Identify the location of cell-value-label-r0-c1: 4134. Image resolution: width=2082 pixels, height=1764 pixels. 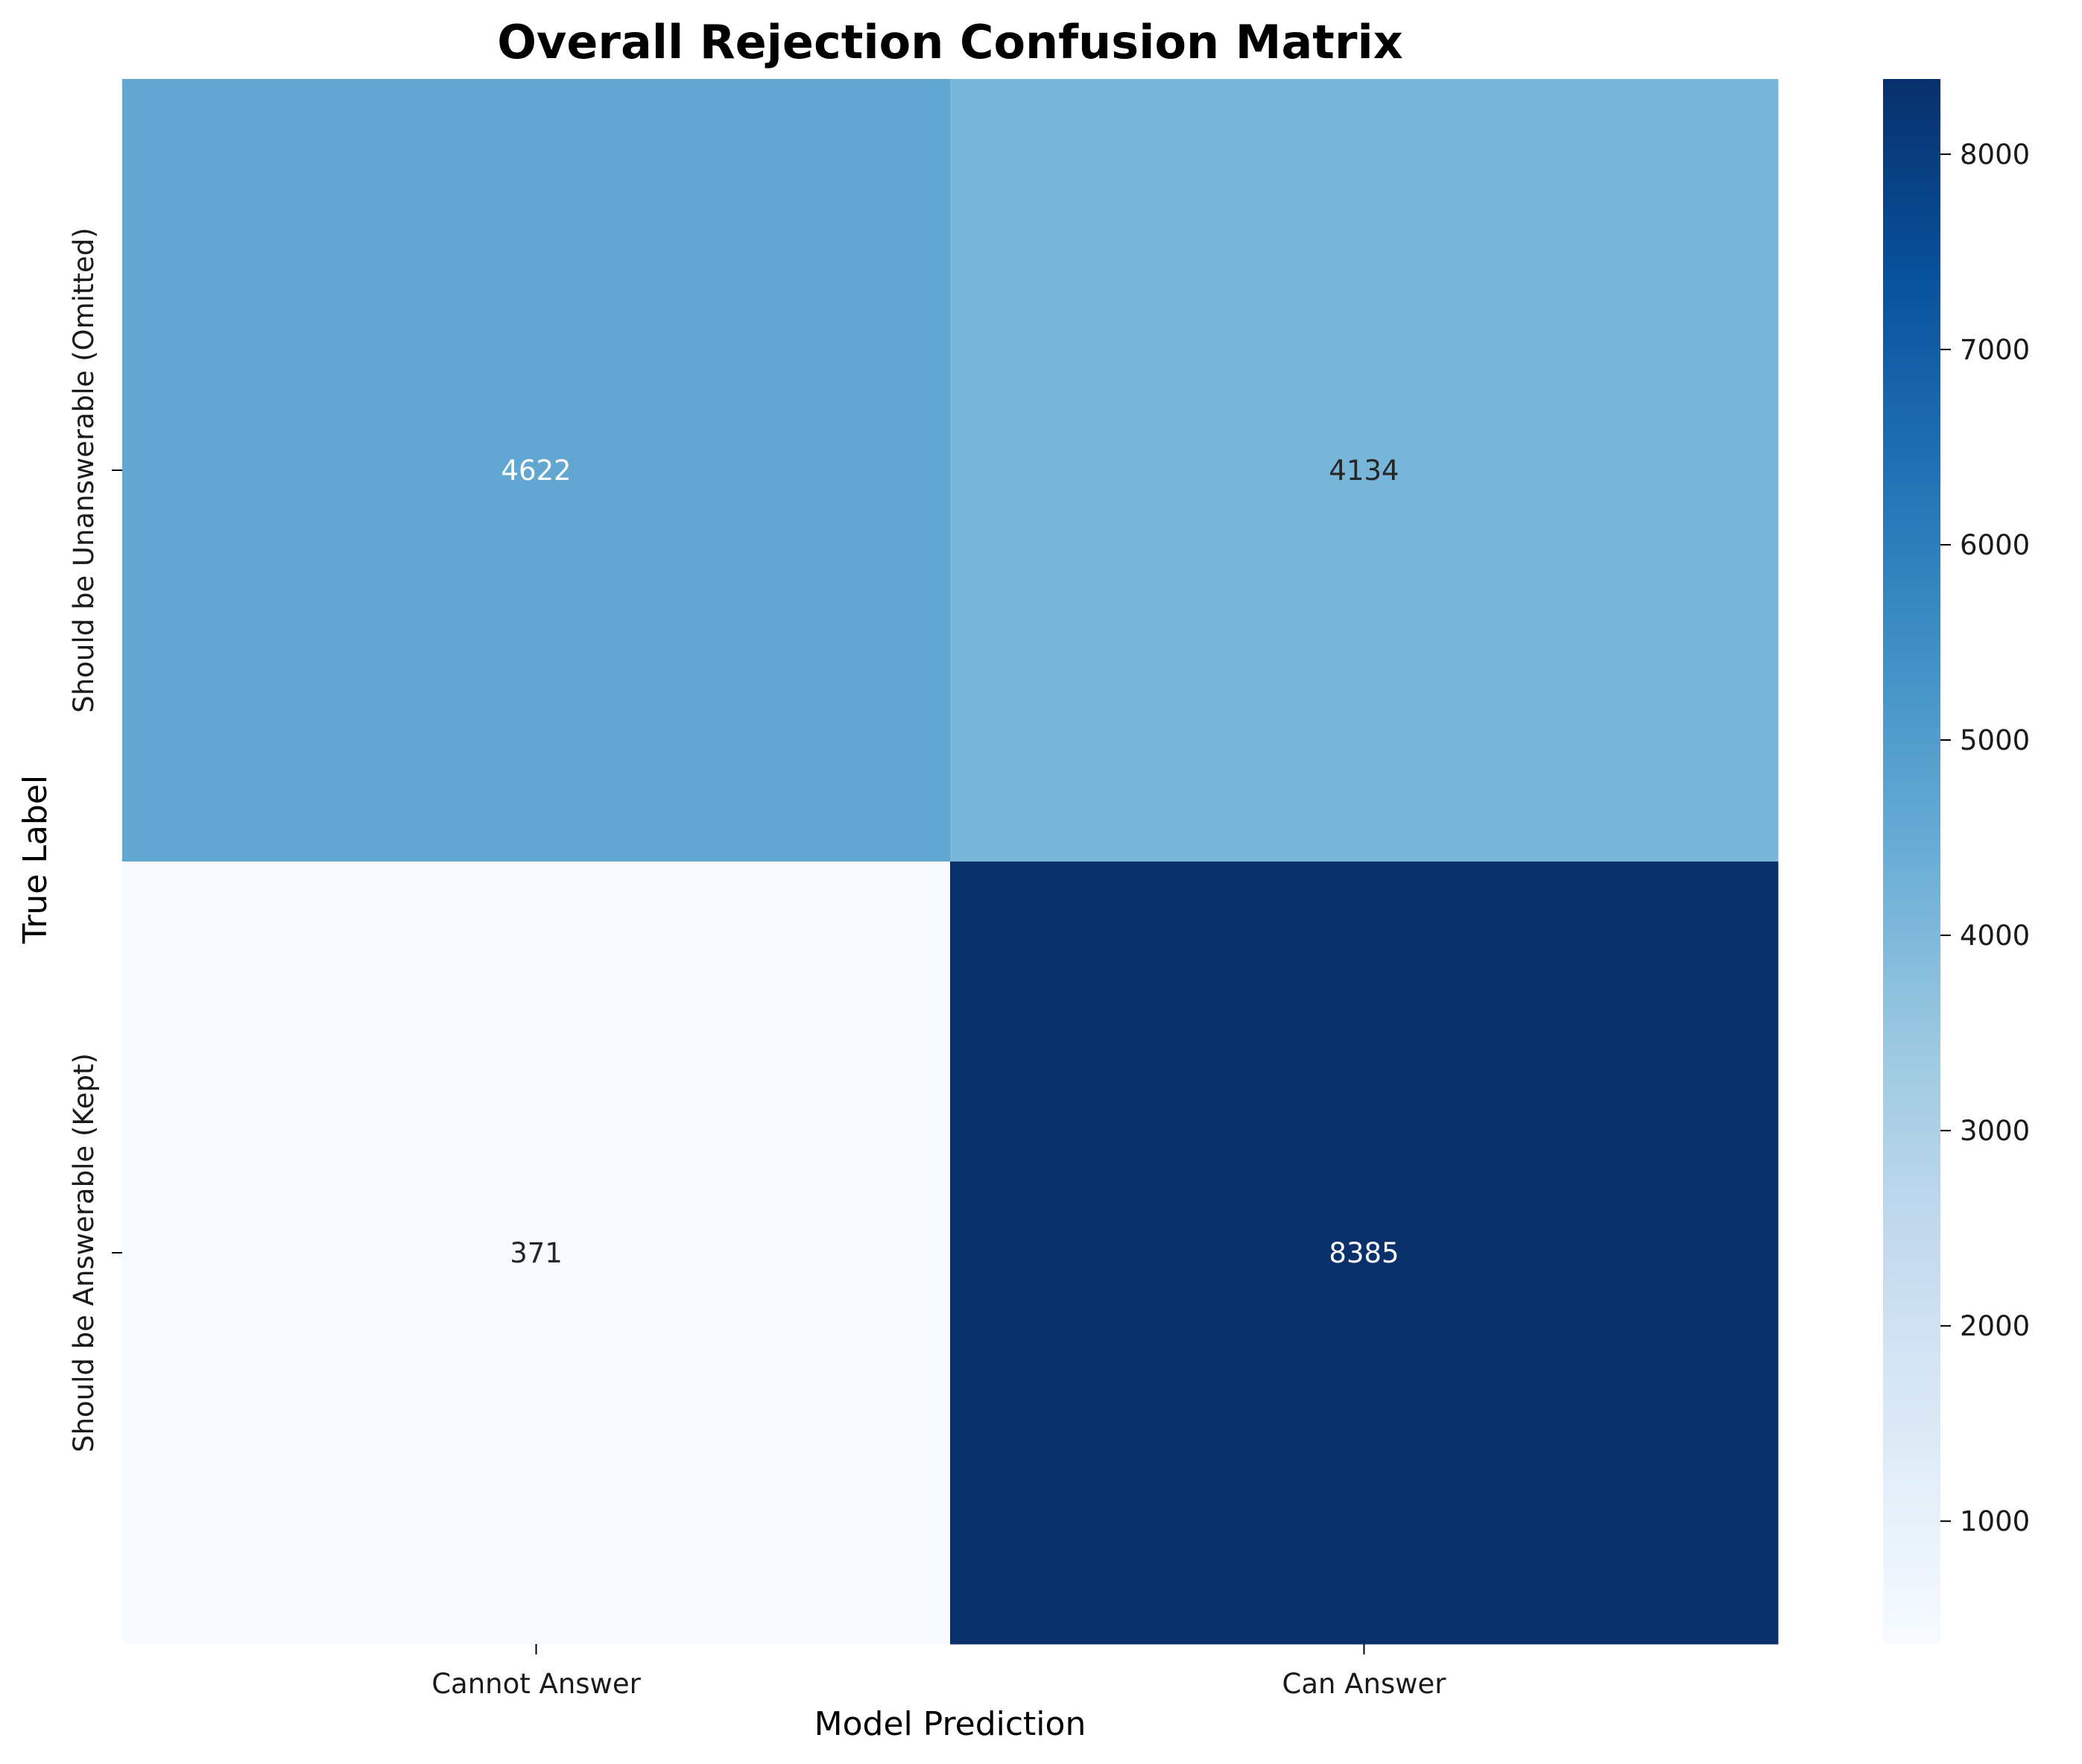
(1364, 471).